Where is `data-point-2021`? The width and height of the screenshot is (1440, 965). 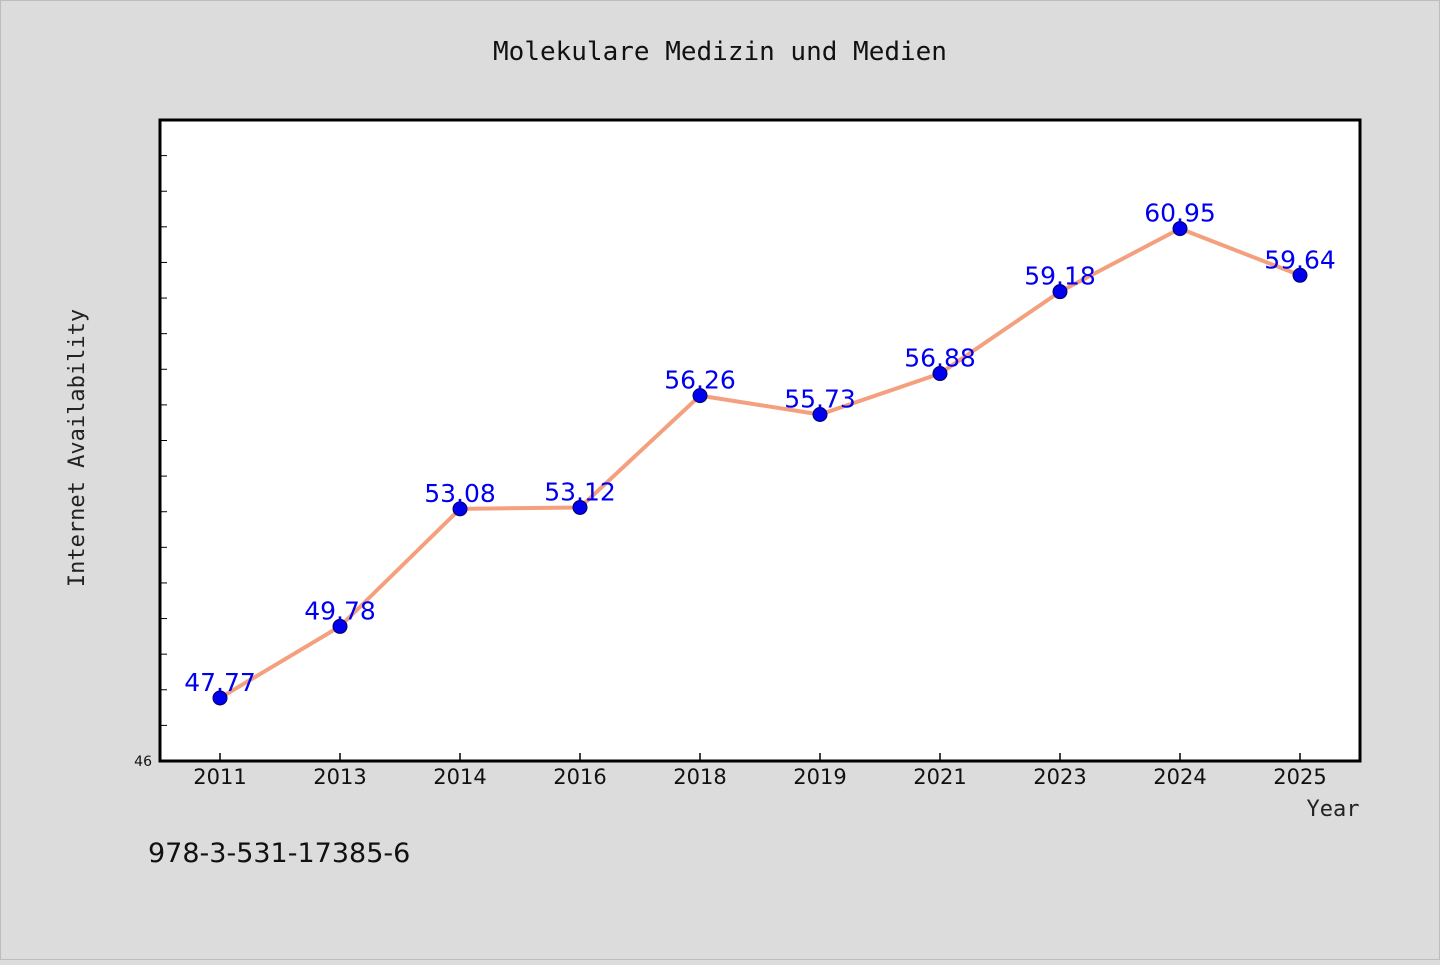
data-point-2021 is located at coordinates (940, 374).